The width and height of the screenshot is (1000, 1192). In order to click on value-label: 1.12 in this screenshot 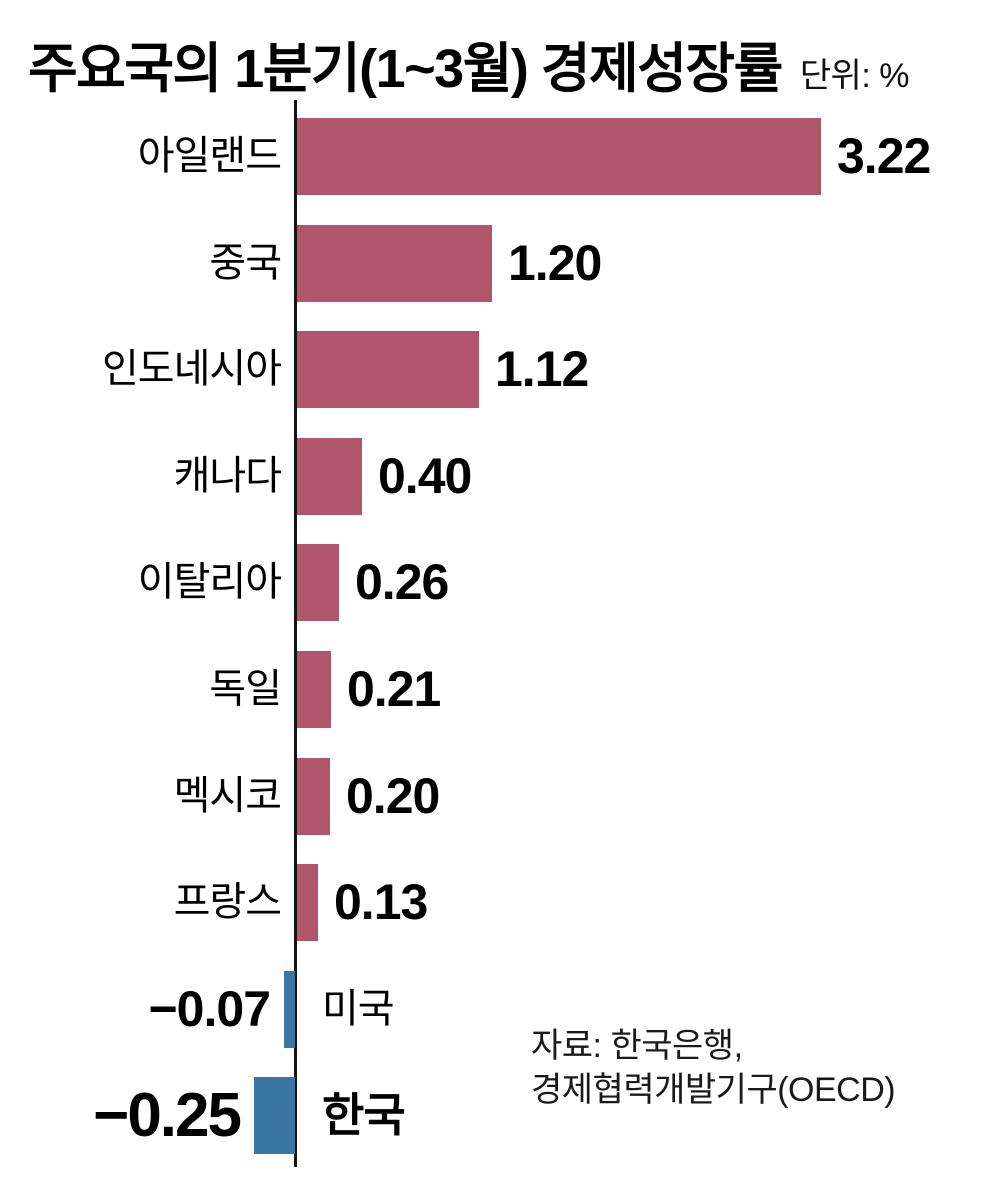, I will do `click(542, 369)`.